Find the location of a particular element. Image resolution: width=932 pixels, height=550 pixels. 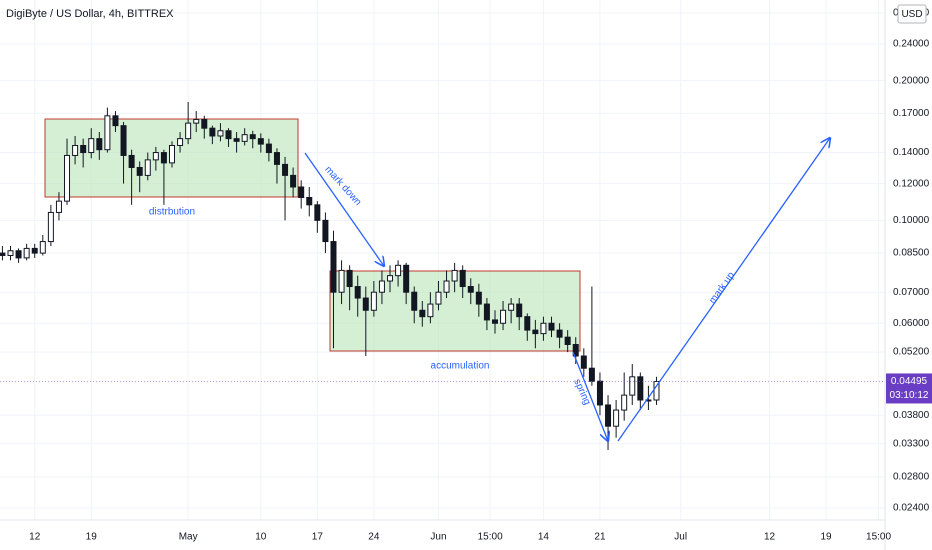

currency: USD is located at coordinates (911, 14).